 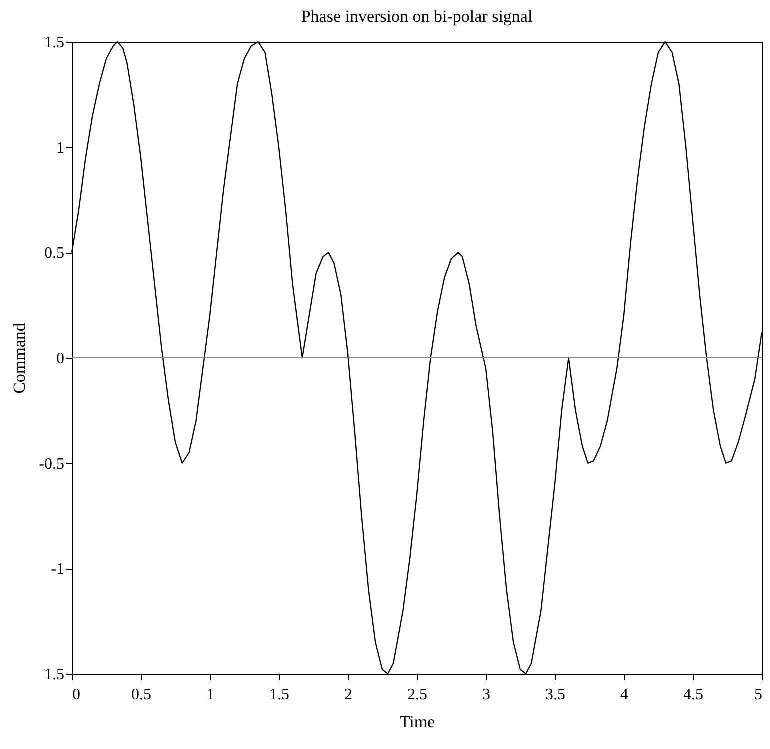 What do you see at coordinates (76, 695) in the screenshot?
I see `x-tick-label: 0` at bounding box center [76, 695].